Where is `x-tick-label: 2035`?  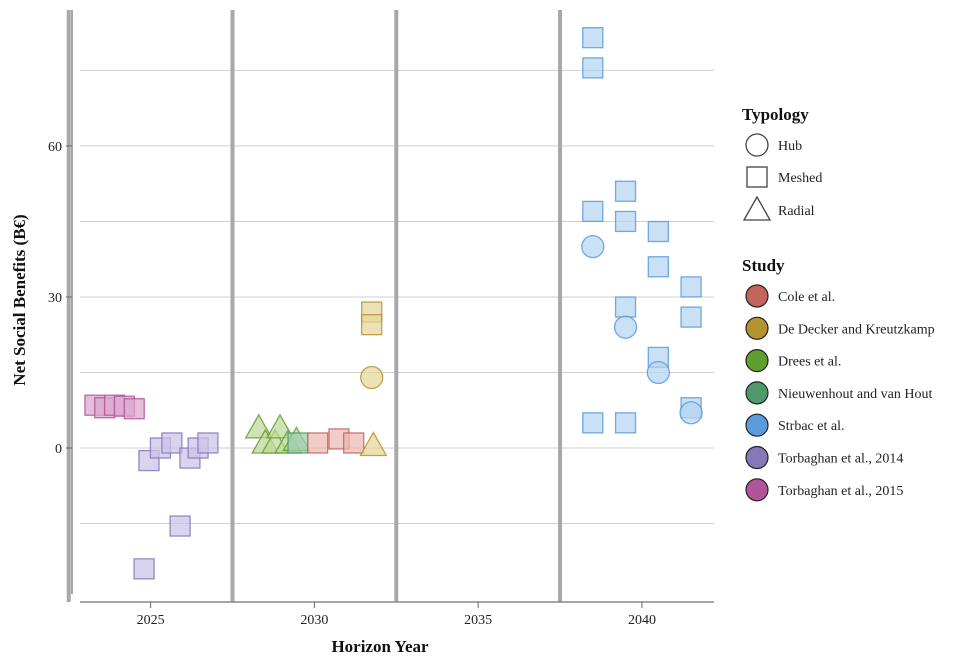
x-tick-label: 2035 is located at coordinates (478, 620).